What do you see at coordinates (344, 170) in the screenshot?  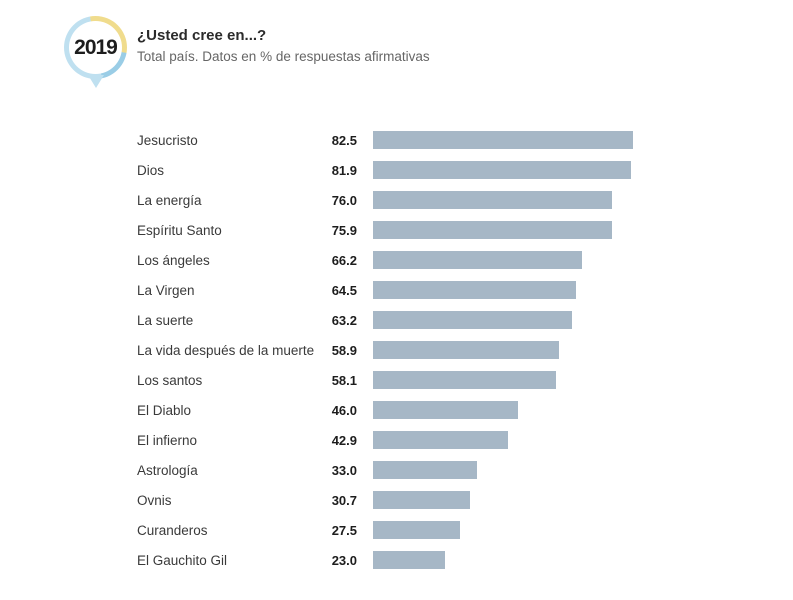 I see `value-label: 81.9` at bounding box center [344, 170].